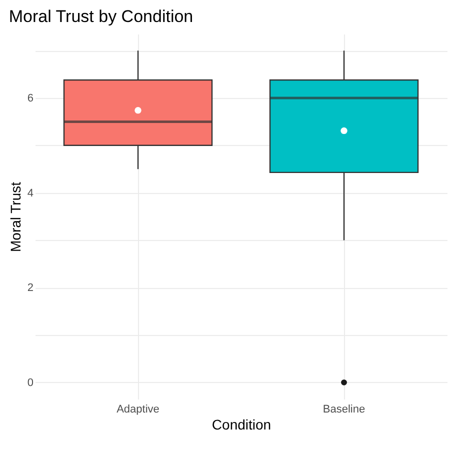  Describe the element at coordinates (30, 98) in the screenshot. I see `y-tick-label: 6` at that location.